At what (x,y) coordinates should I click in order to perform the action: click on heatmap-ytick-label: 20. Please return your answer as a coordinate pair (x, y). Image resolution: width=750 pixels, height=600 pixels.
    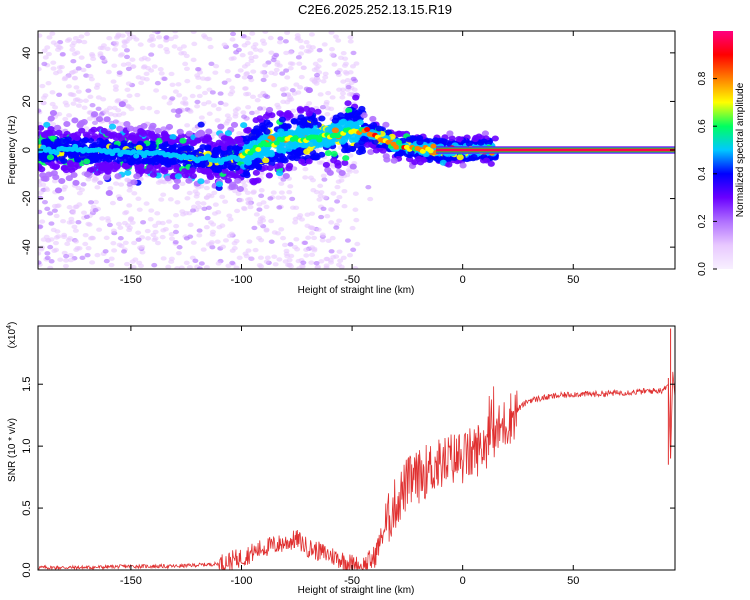
    Looking at the image, I should click on (27, 101).